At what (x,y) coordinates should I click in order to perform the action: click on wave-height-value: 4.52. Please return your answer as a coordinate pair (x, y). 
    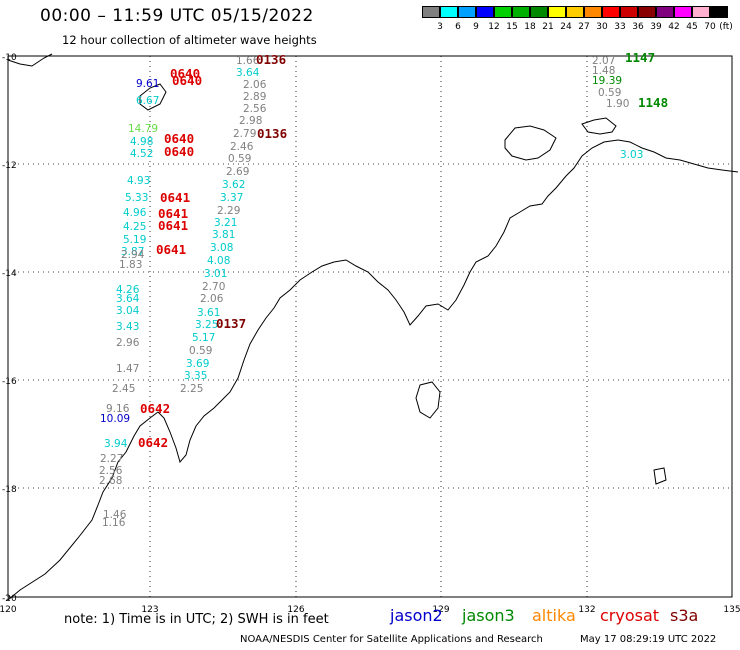
    Looking at the image, I should click on (141, 154).